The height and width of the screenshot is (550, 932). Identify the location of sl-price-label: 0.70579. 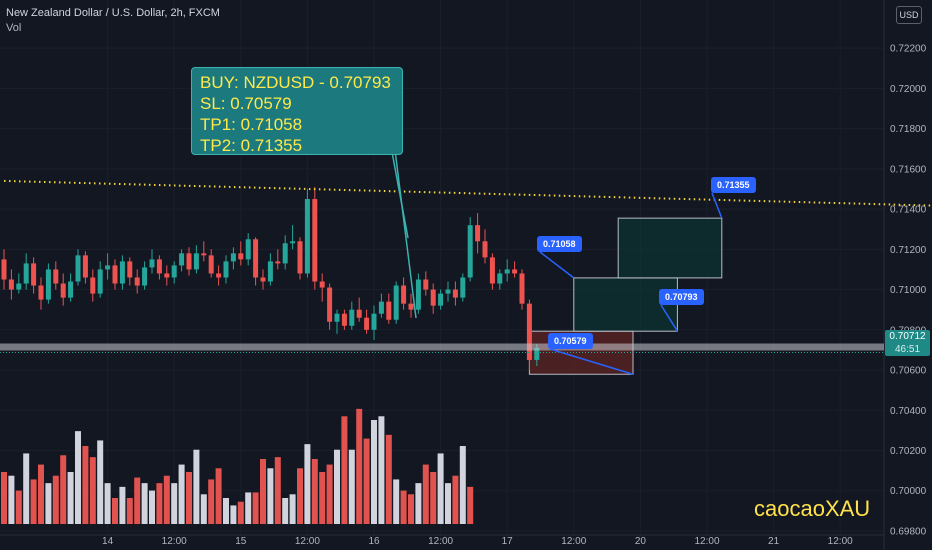
(570, 341).